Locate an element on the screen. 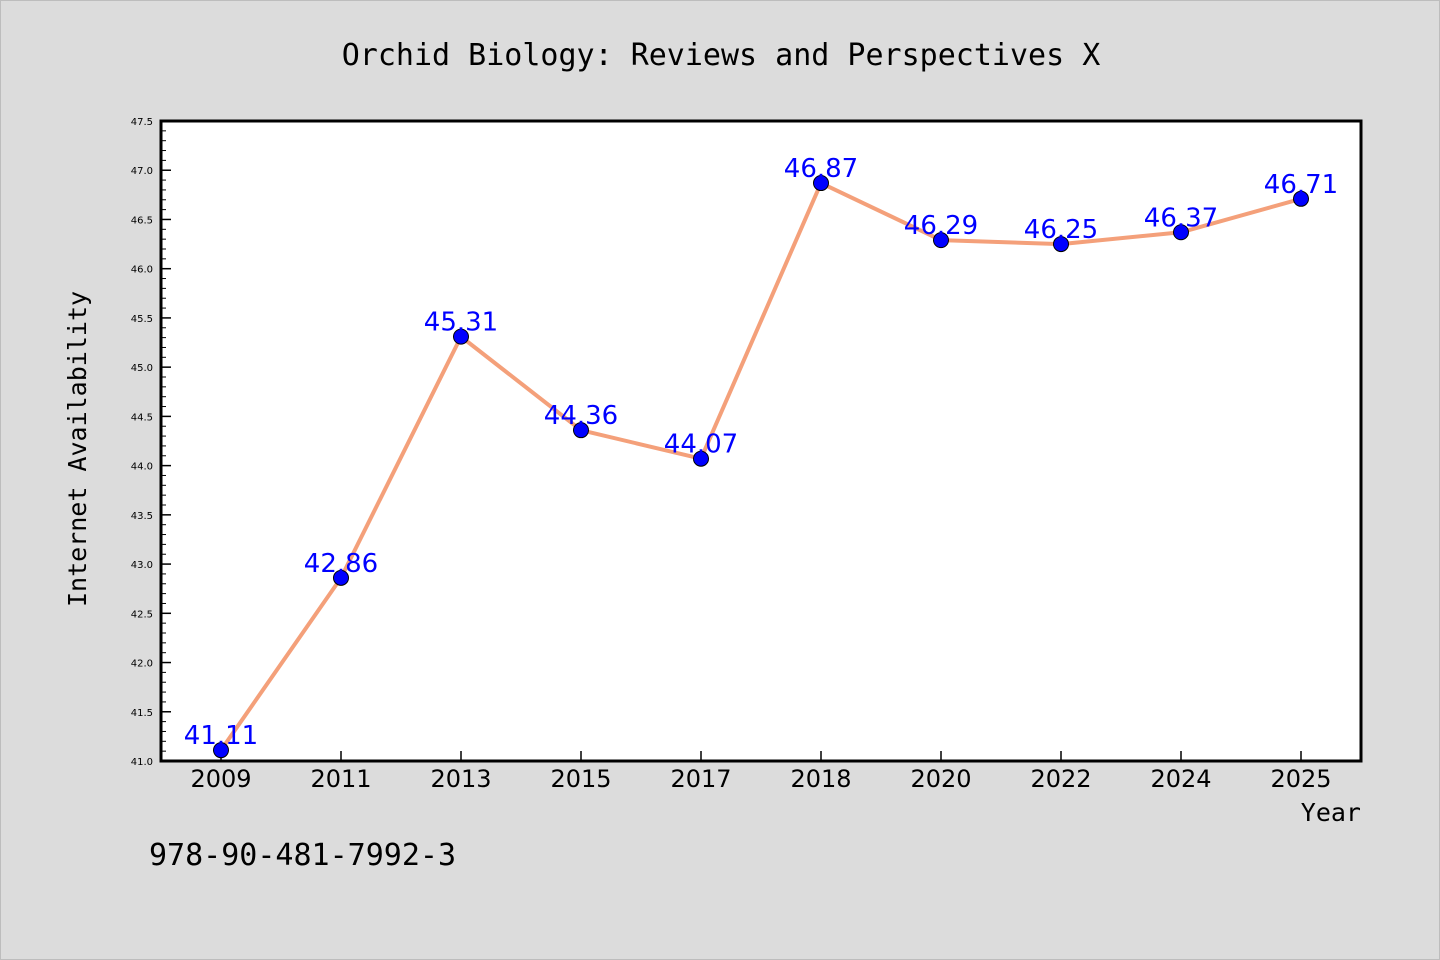  y-axis-label: Internet Availability is located at coordinates (77, 449).